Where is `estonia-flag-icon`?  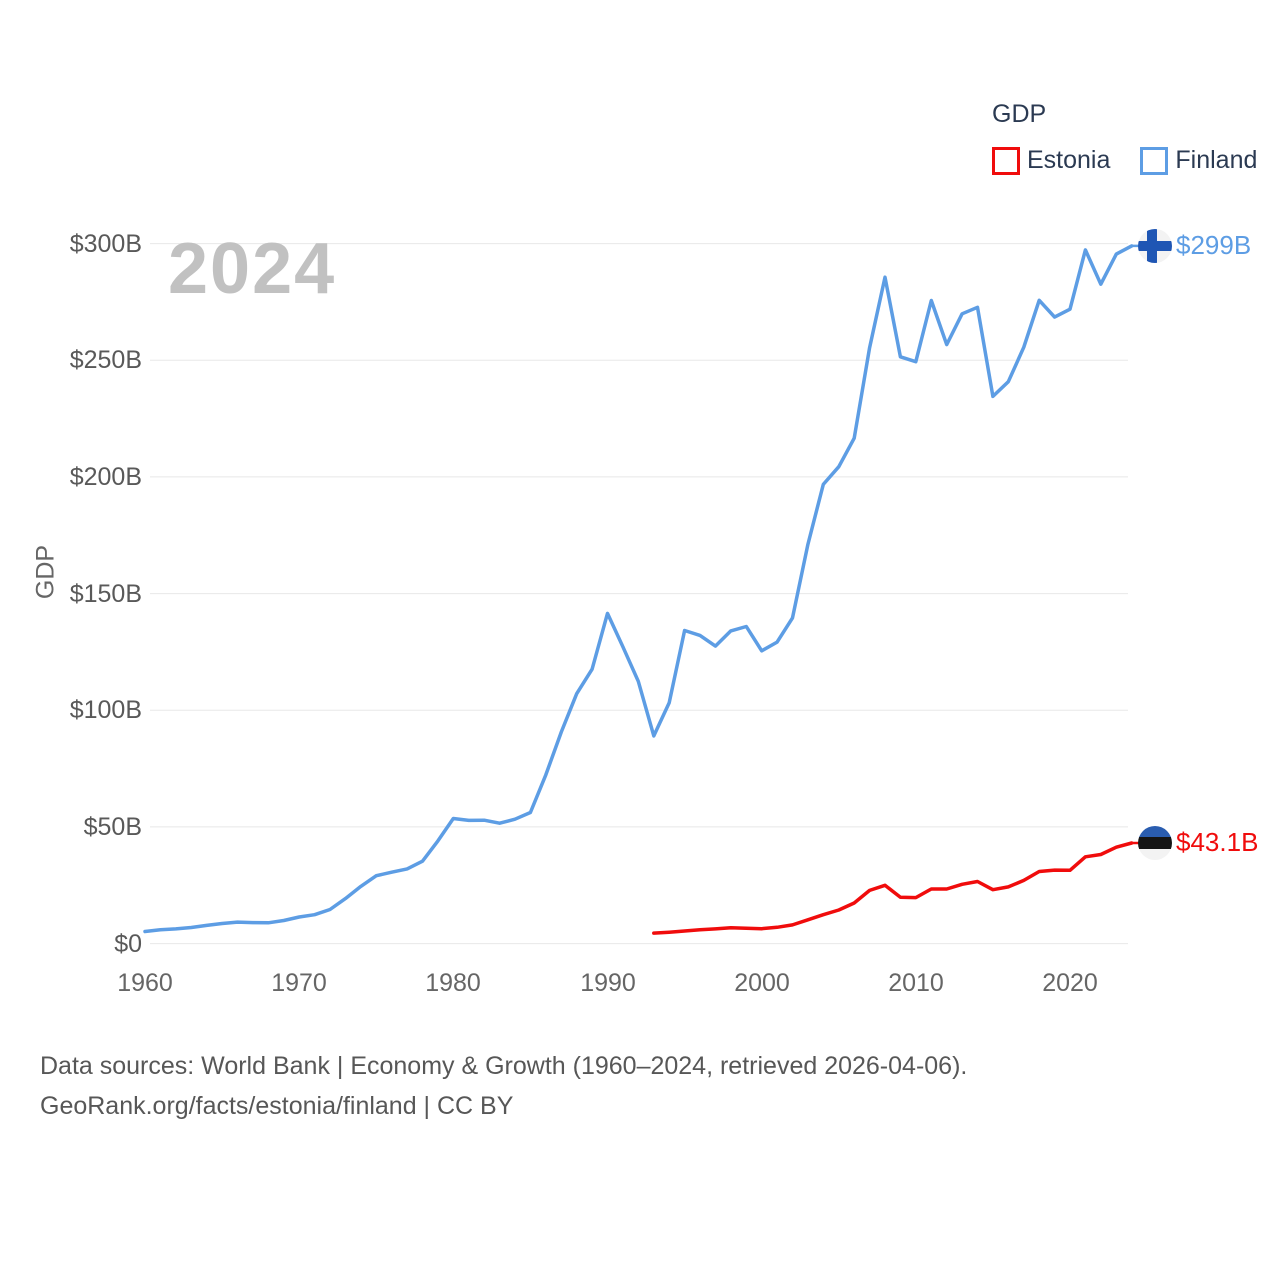
estonia-flag-icon is located at coordinates (1155, 843).